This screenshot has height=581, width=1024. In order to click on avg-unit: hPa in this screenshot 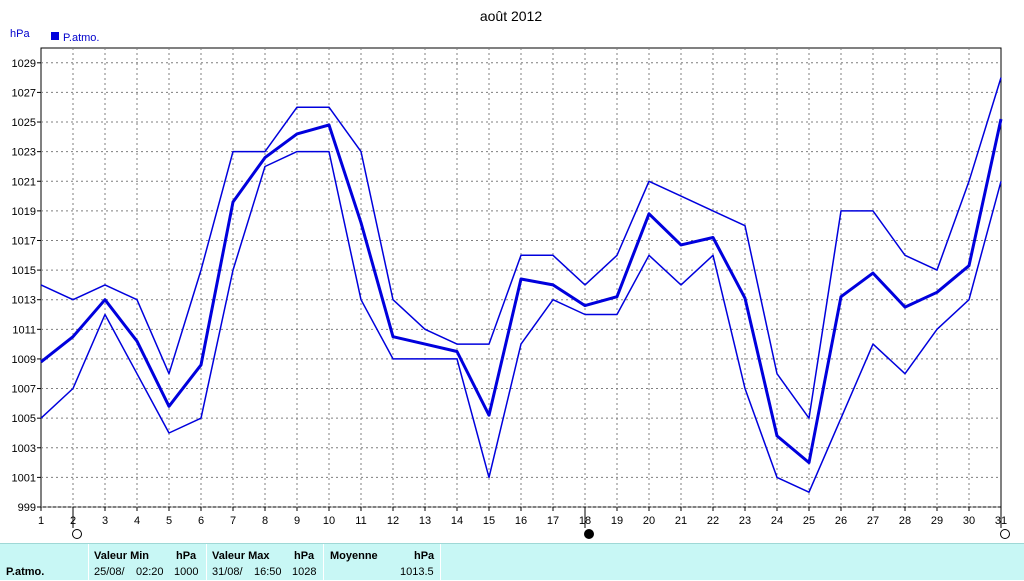, I will do `click(424, 556)`.